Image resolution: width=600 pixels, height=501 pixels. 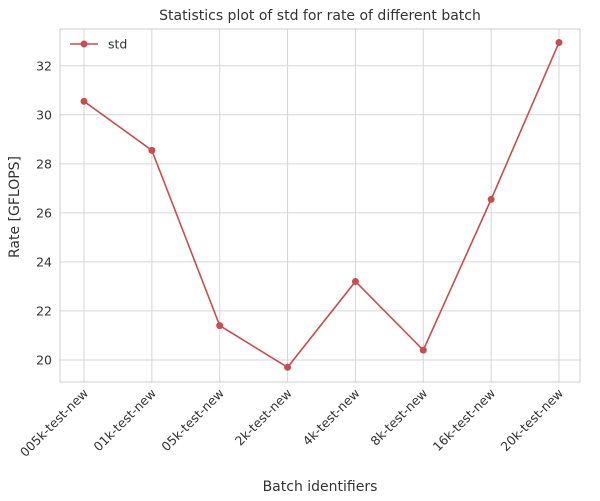 I want to click on y-tick-label: 32, so click(x=44, y=65).